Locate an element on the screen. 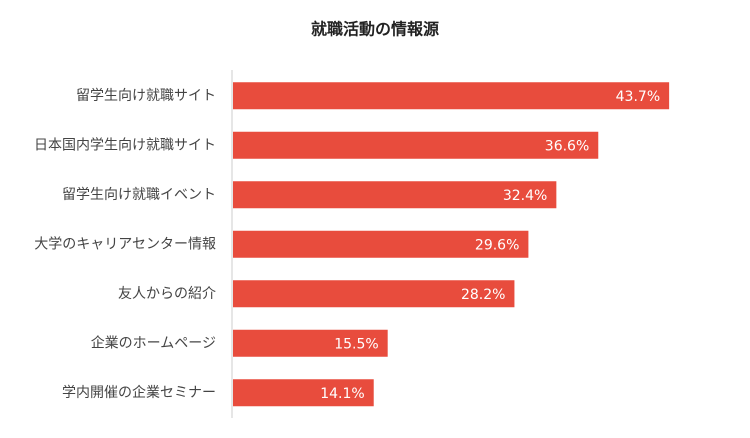  y-tick-label: 留学生向け就職サイト is located at coordinates (146, 96).